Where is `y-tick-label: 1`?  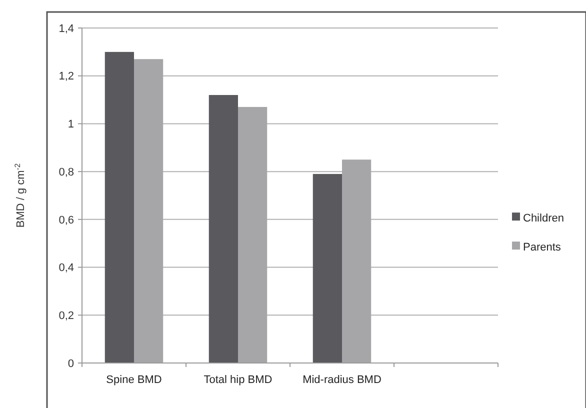
y-tick-label: 1 is located at coordinates (71, 124).